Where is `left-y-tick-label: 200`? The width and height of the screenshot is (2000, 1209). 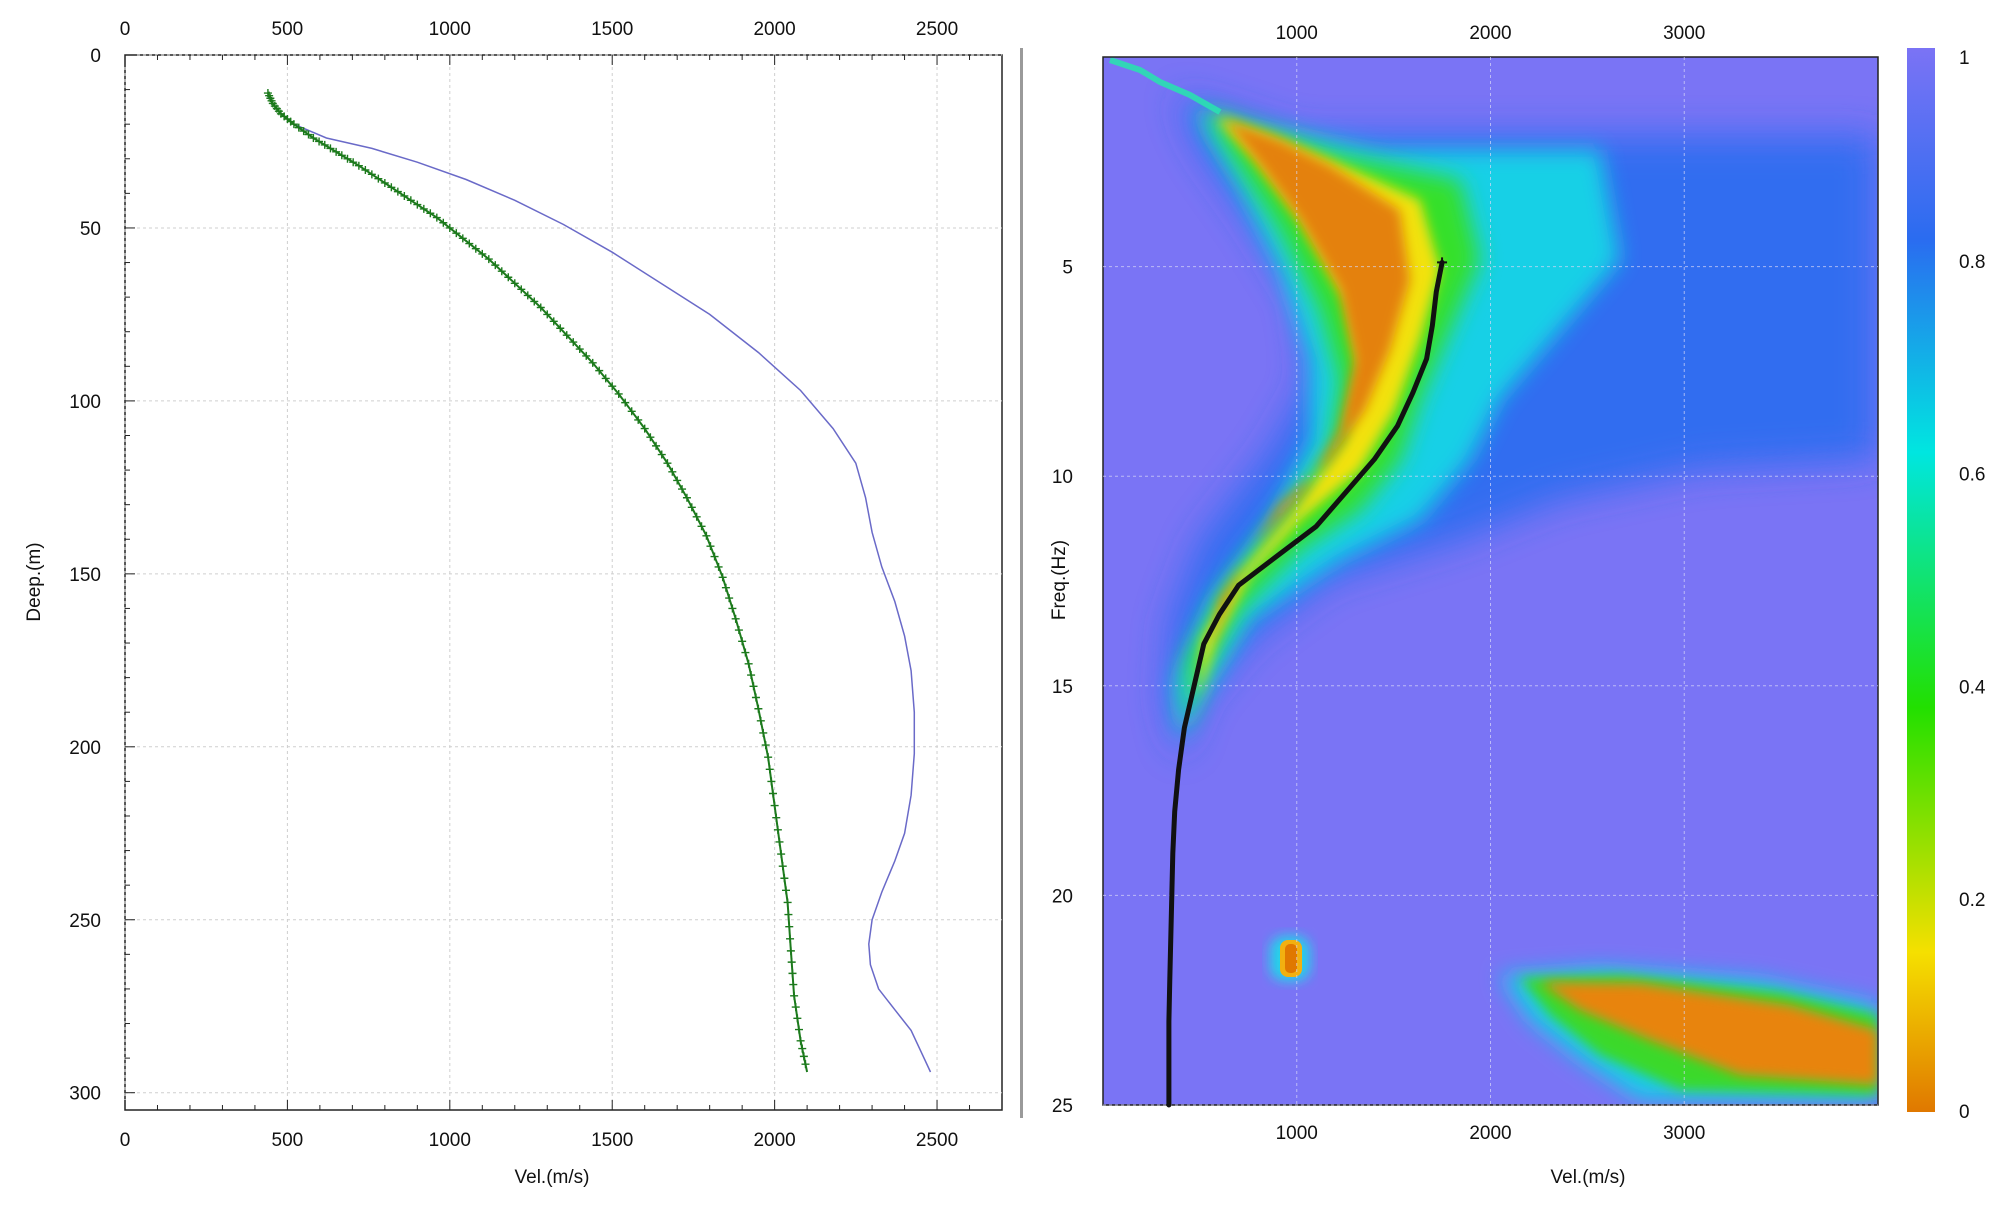 left-y-tick-label: 200 is located at coordinates (85, 748).